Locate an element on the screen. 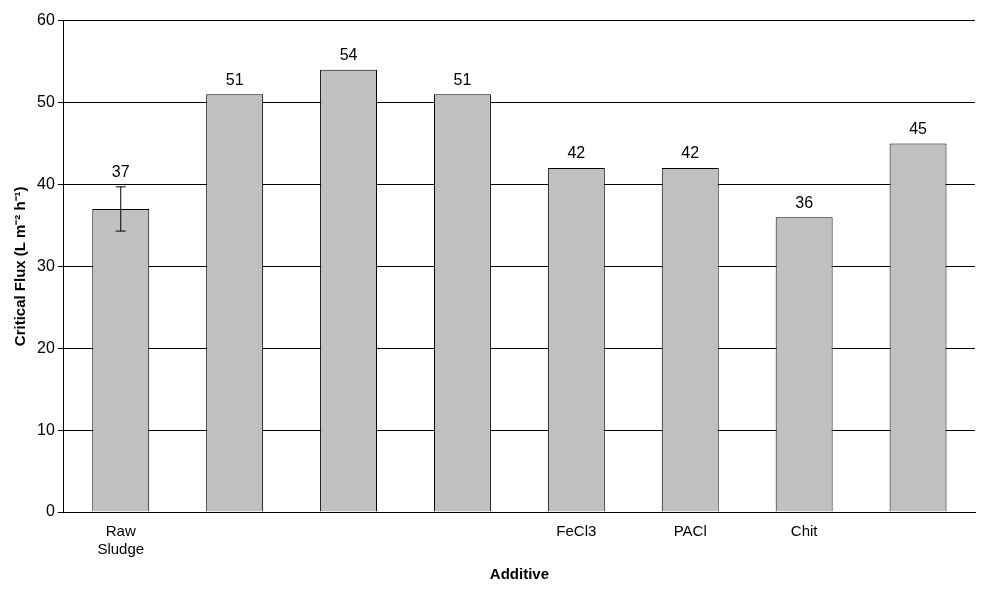 The image size is (1003, 596). y-tick-label: 50 is located at coordinates (46, 101).